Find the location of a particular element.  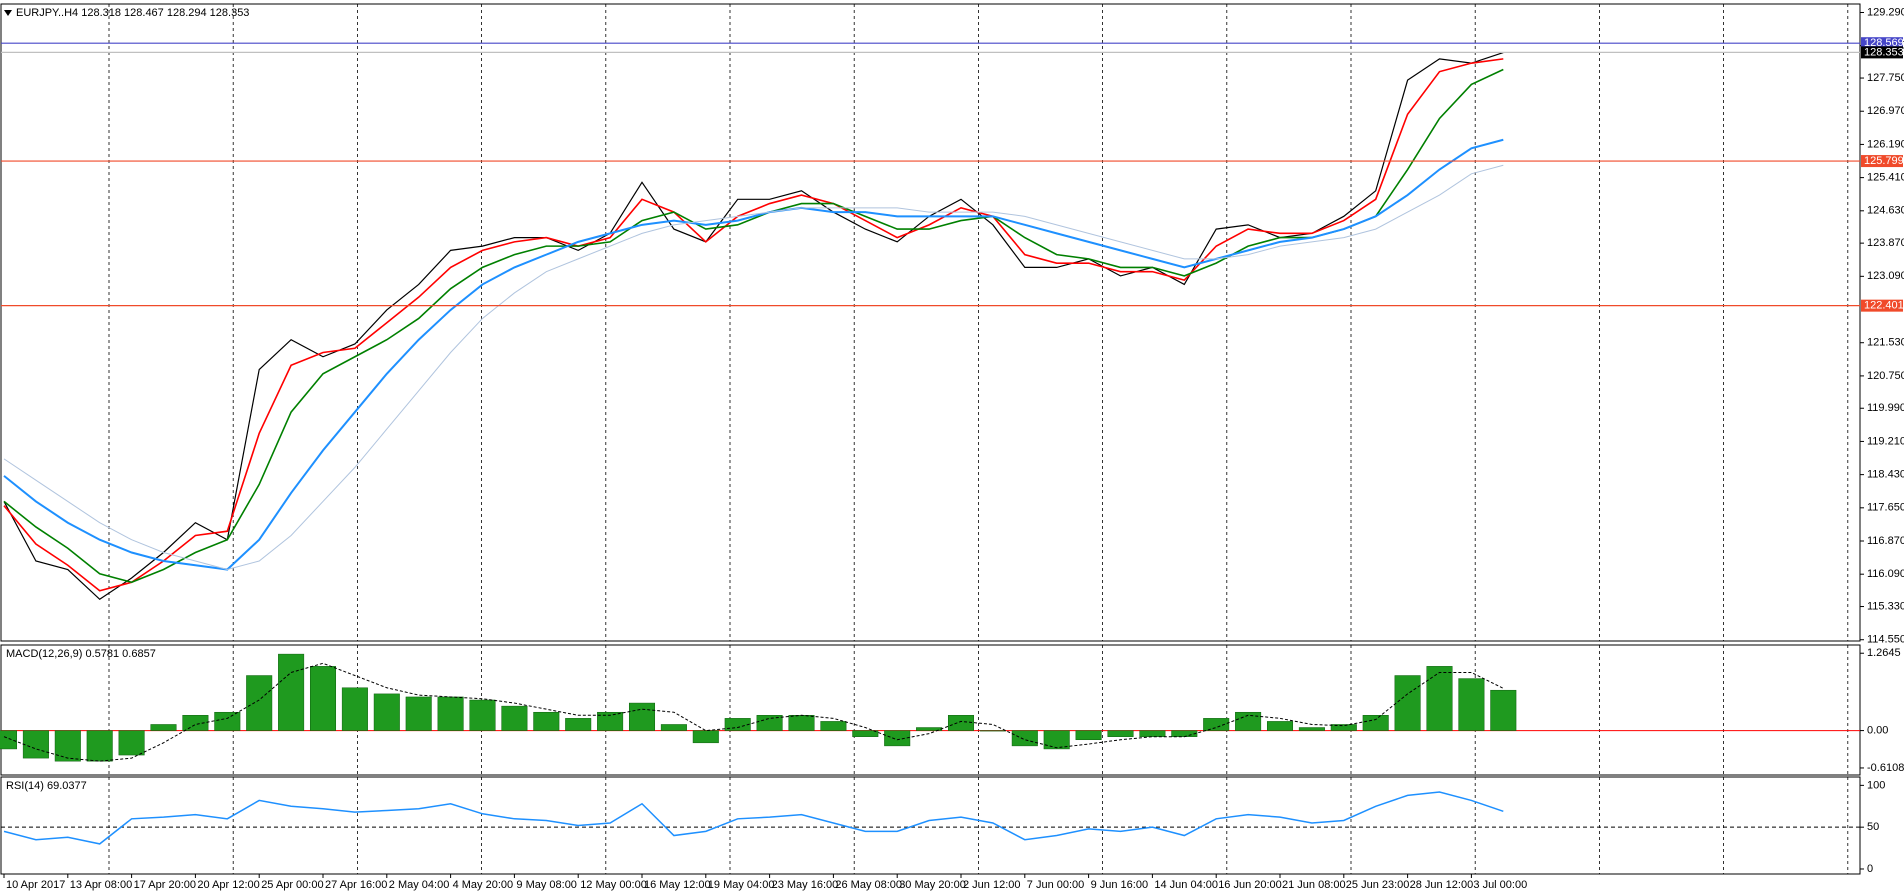

x-tick-label: 17 Apr 20:00 is located at coordinates (165, 885).